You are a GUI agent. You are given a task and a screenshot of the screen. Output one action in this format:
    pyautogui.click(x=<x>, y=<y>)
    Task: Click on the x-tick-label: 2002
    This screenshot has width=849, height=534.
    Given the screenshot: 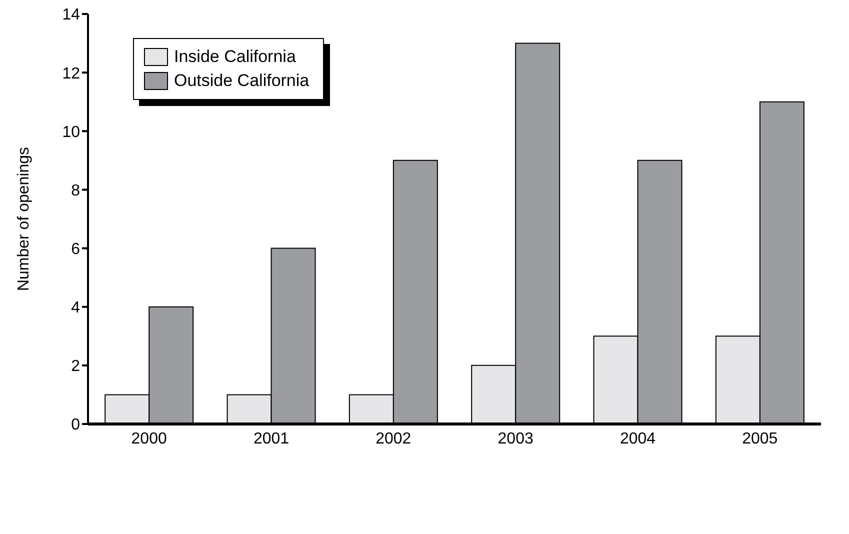 What is the action you would take?
    pyautogui.click(x=394, y=439)
    